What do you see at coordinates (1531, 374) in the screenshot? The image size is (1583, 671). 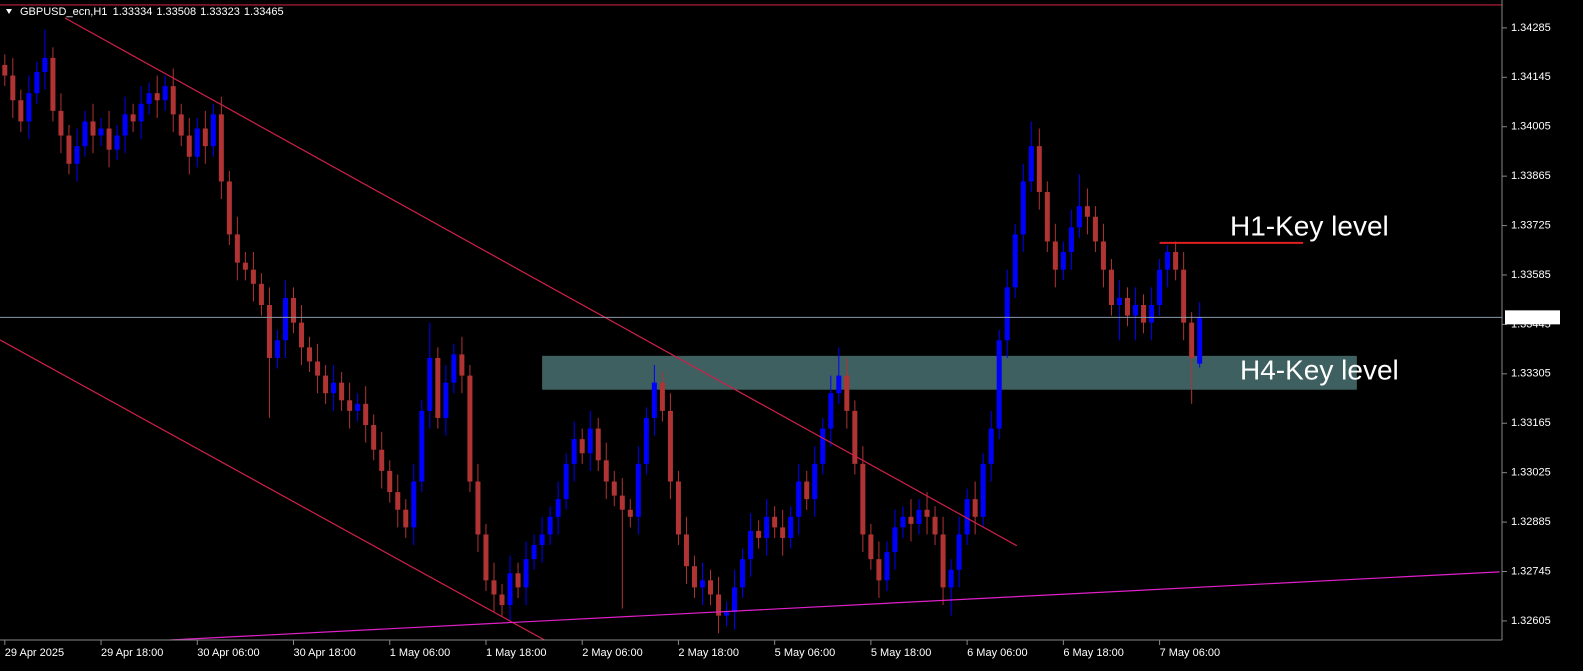 I see `y-tick-label: 1.33305` at bounding box center [1531, 374].